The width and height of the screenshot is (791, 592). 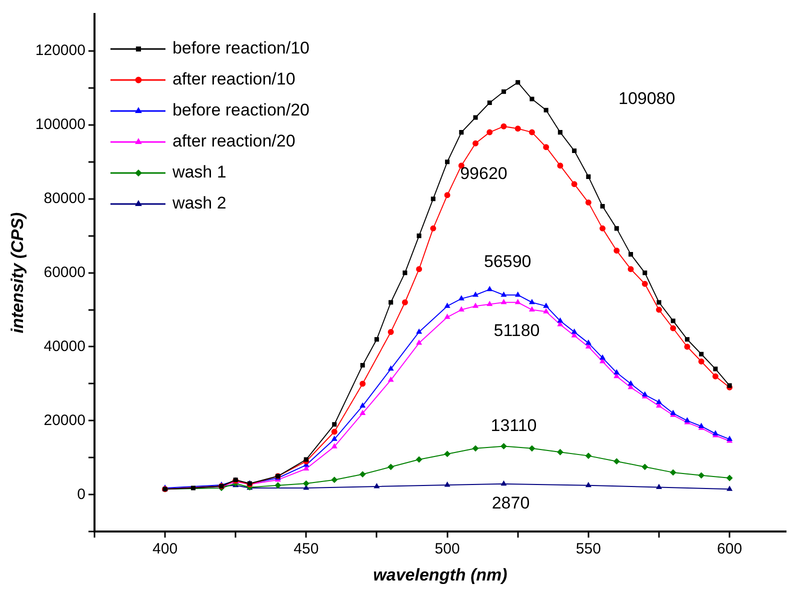 I want to click on x-tick-label: 550, so click(x=588, y=549).